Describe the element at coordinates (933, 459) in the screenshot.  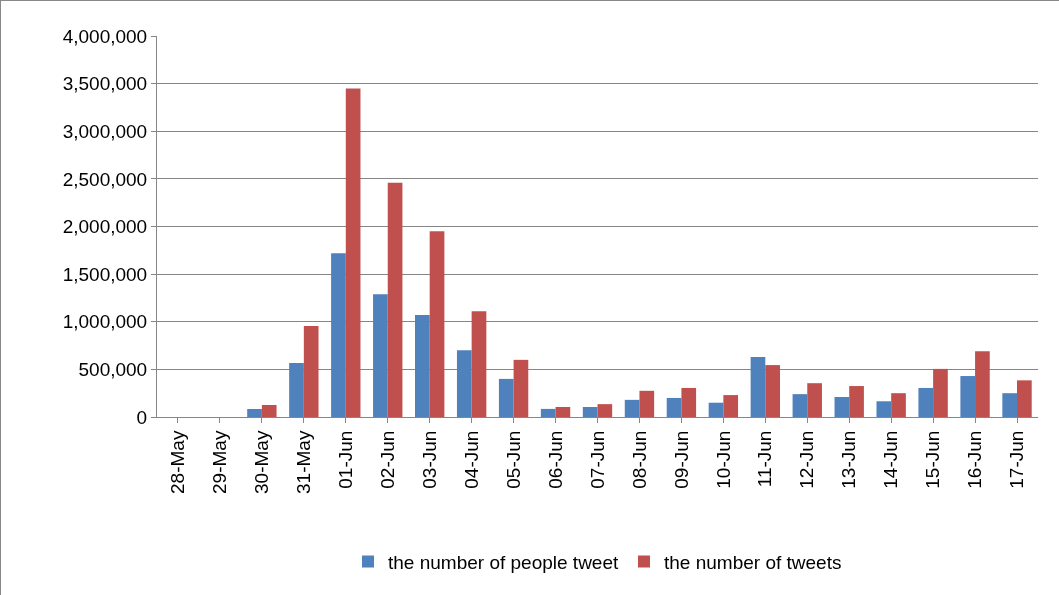
I see `x-tick-label: 15-Jun` at that location.